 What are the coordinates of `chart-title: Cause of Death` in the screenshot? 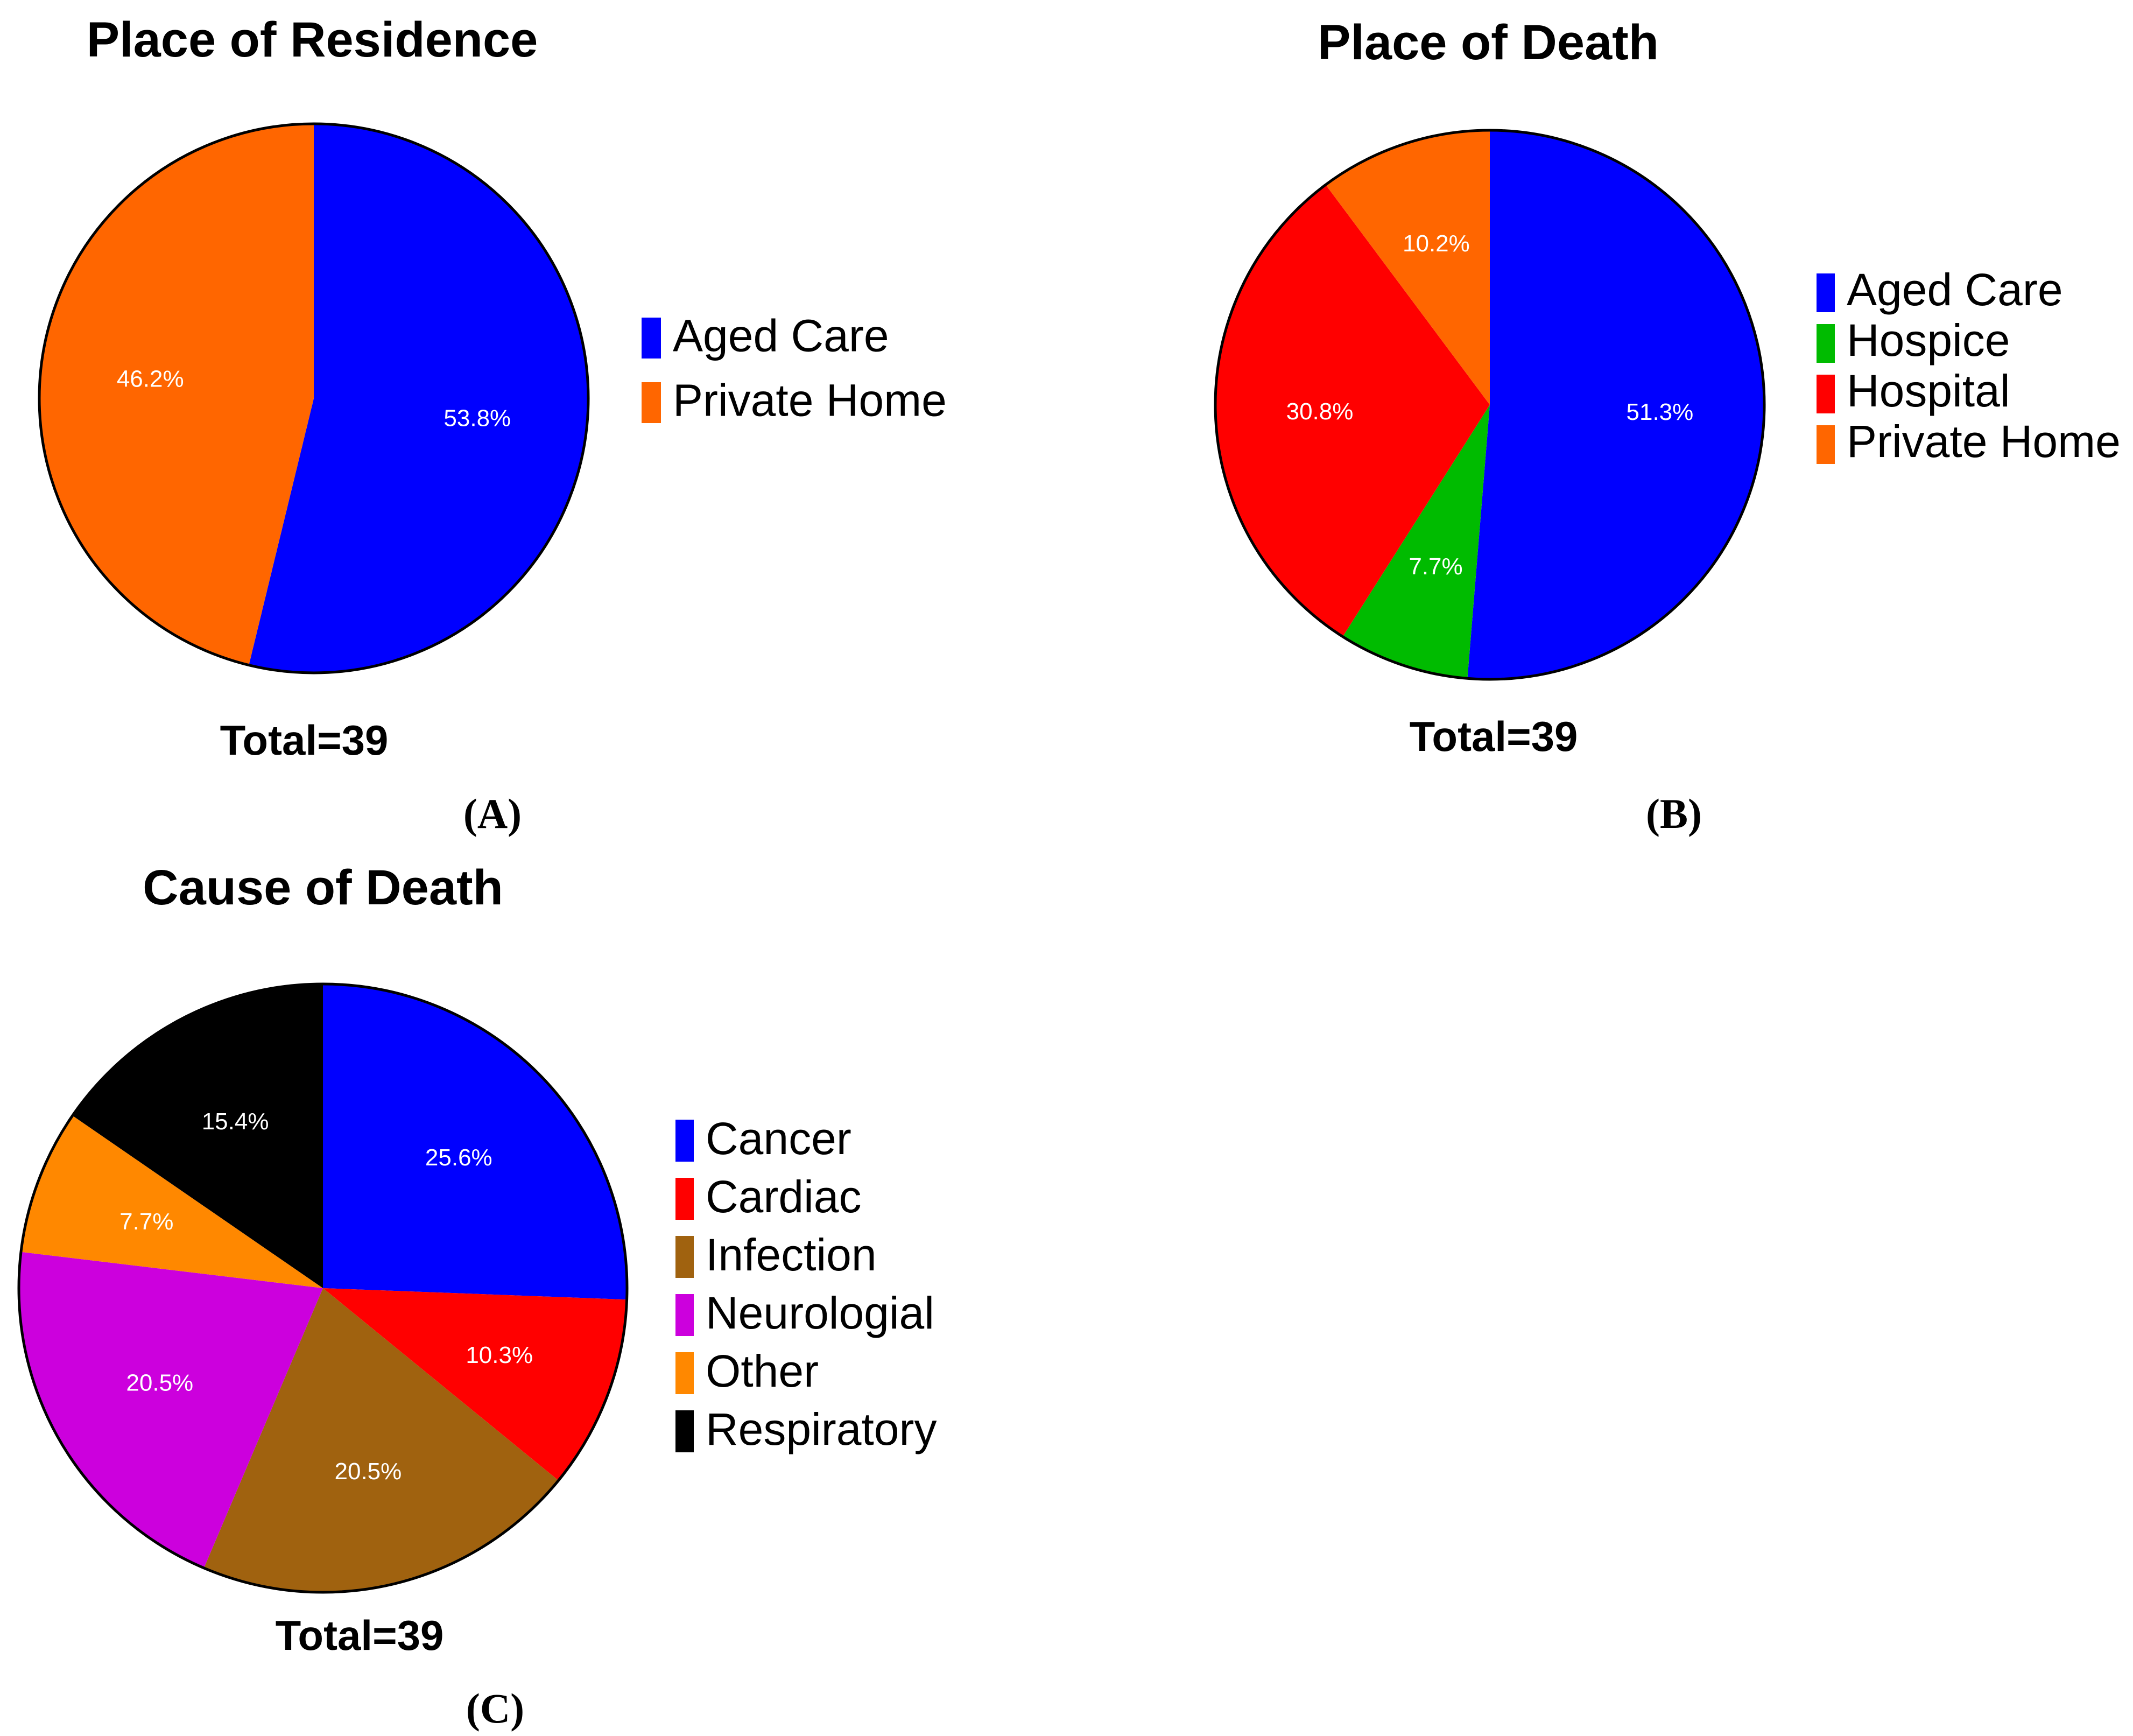 It's located at (323, 887).